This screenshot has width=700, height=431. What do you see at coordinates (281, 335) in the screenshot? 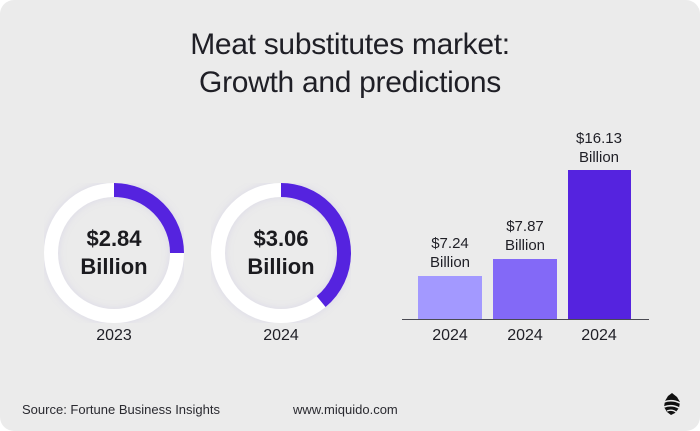
I see `donut-year-label: 2024` at bounding box center [281, 335].